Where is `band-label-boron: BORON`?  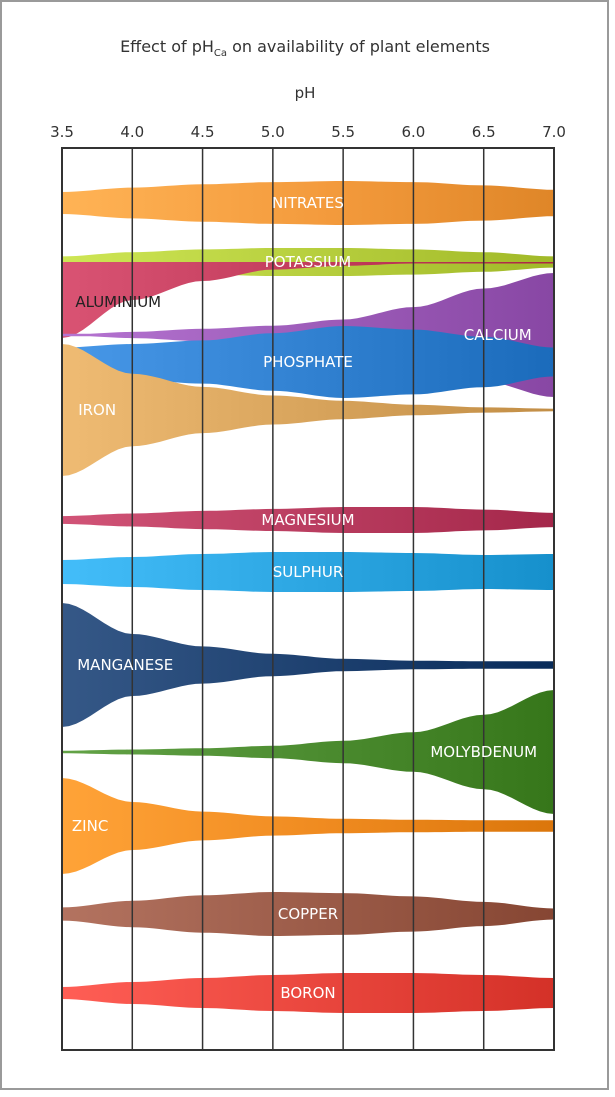
band-label-boron: BORON is located at coordinates (307, 993).